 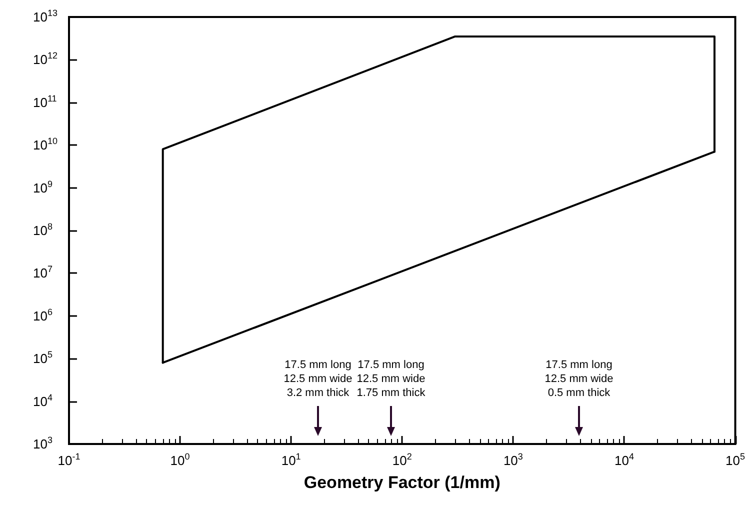 I want to click on x-axis-title: Geometry Factor (1/mm), so click(x=402, y=482).